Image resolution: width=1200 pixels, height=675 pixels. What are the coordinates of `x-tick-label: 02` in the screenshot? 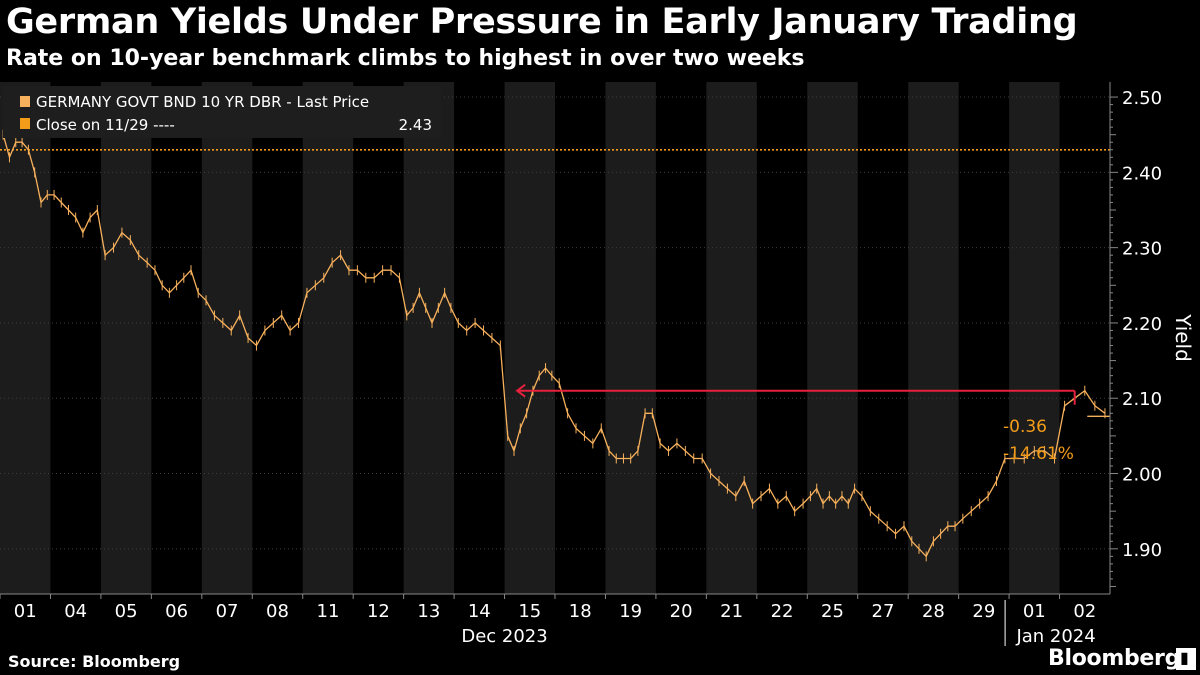 It's located at (1084, 611).